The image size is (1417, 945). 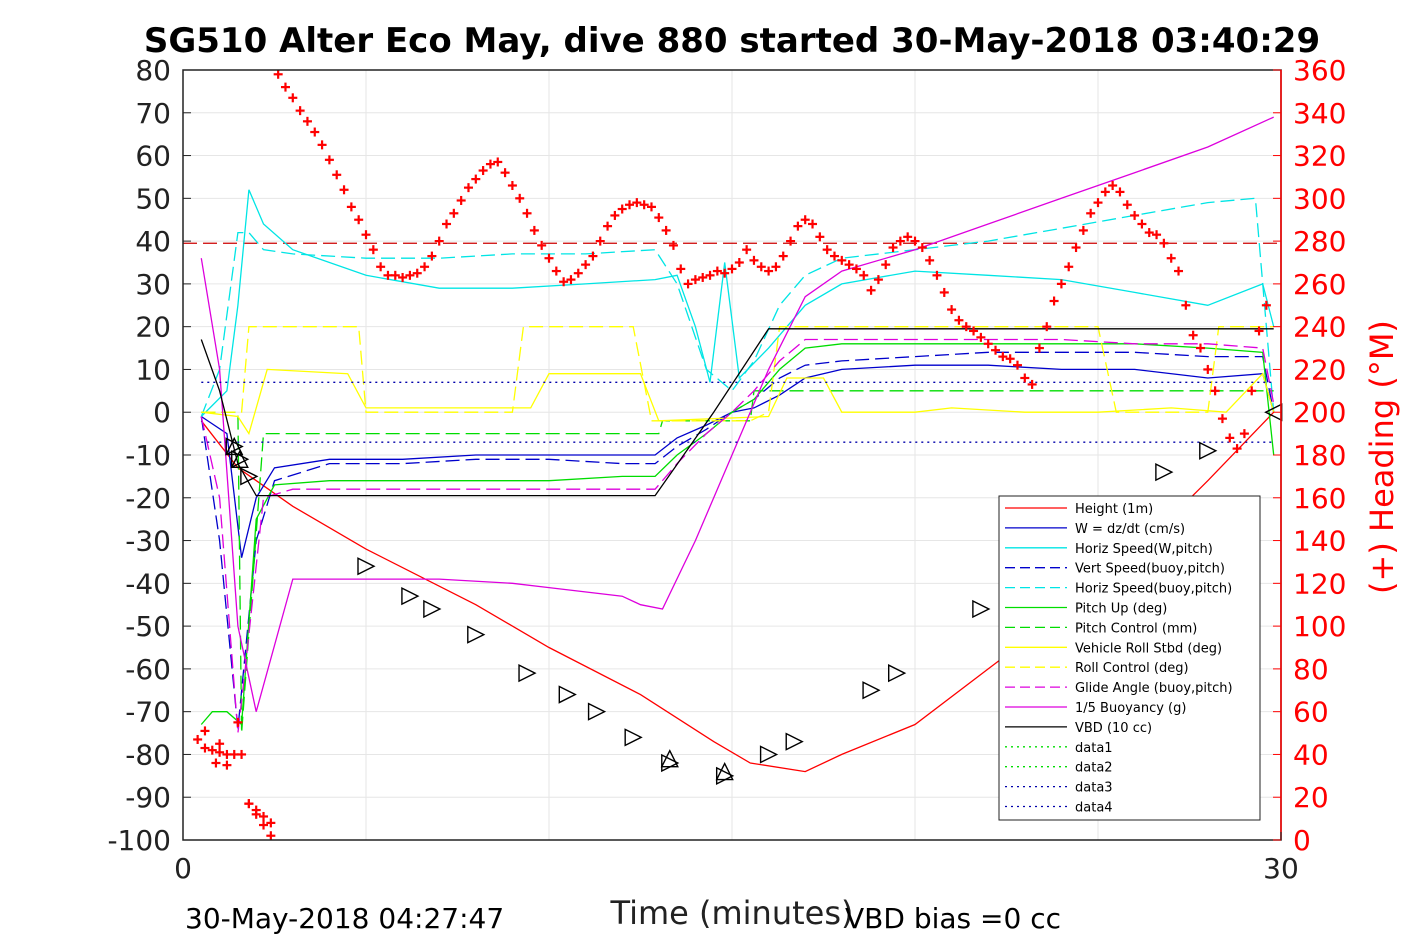 I want to click on legend-label: Horiz Speed(buoy,pitch), so click(x=1153, y=589).